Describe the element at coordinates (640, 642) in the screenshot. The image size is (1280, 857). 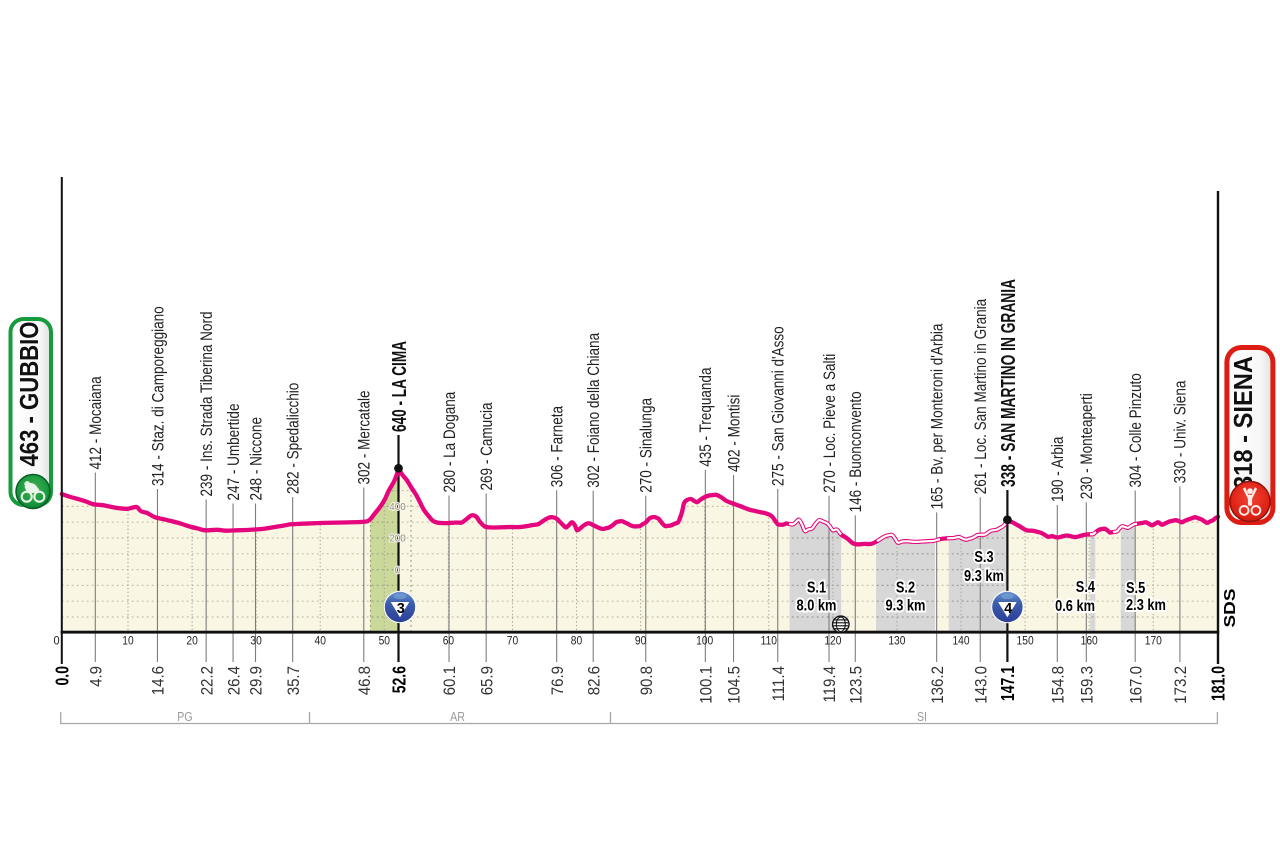
I see `svg-text: 90` at that location.